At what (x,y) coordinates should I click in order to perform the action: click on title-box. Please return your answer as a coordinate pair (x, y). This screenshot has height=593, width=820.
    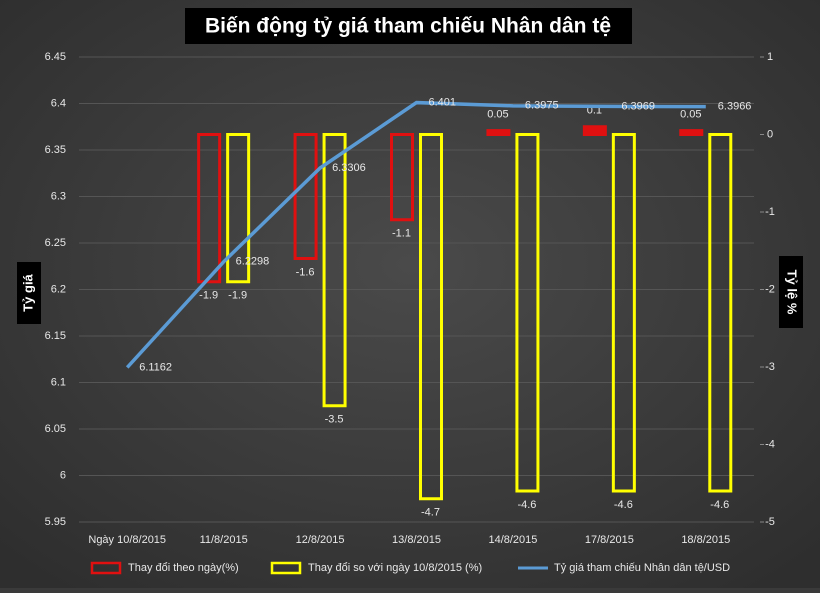
    Looking at the image, I should click on (408, 26).